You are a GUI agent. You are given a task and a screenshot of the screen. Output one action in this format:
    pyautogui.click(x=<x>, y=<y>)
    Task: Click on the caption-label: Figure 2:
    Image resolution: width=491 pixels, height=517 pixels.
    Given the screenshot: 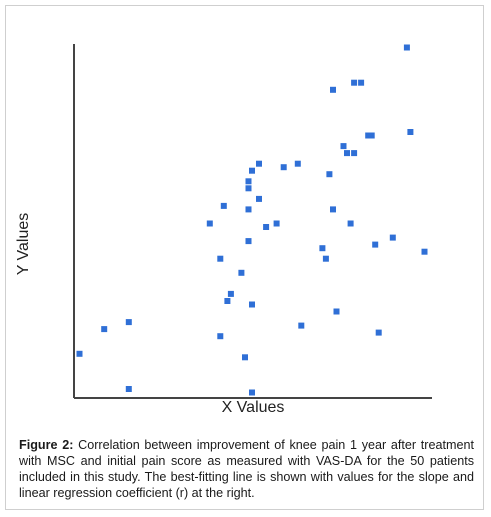 What is the action you would take?
    pyautogui.click(x=46, y=445)
    